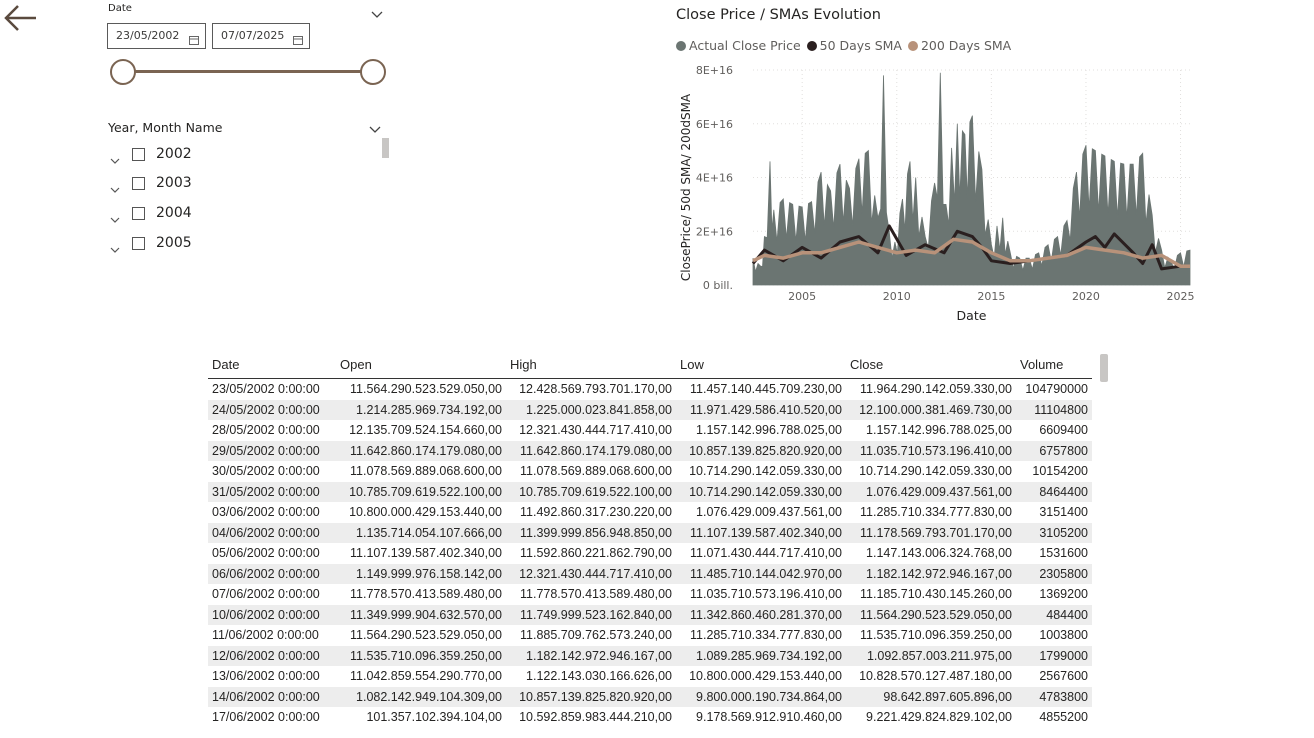 This screenshot has width=1314, height=738. What do you see at coordinates (939, 717) in the screenshot?
I see `table-cell: 9.221.429.824.829.102,00` at bounding box center [939, 717].